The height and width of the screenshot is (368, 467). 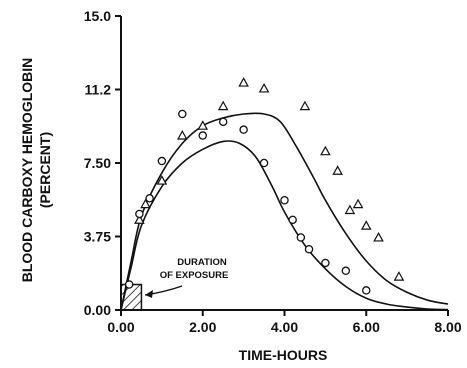 I want to click on y-tick-label: 15.0, so click(x=97, y=16).